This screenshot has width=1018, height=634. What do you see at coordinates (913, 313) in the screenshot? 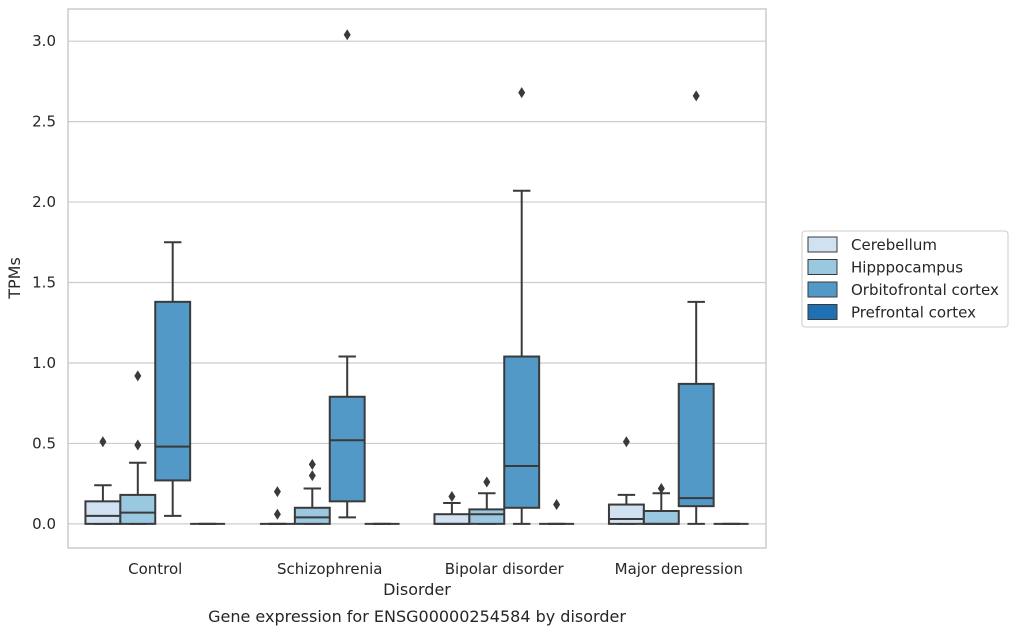
I see `legend-label: Prefrontal cortex` at bounding box center [913, 313].